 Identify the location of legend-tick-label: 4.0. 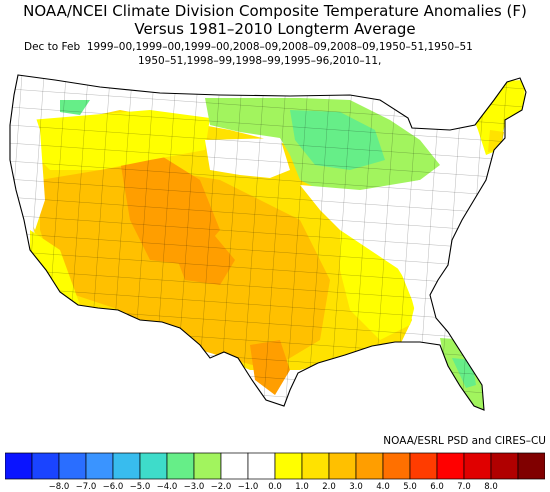
(383, 487).